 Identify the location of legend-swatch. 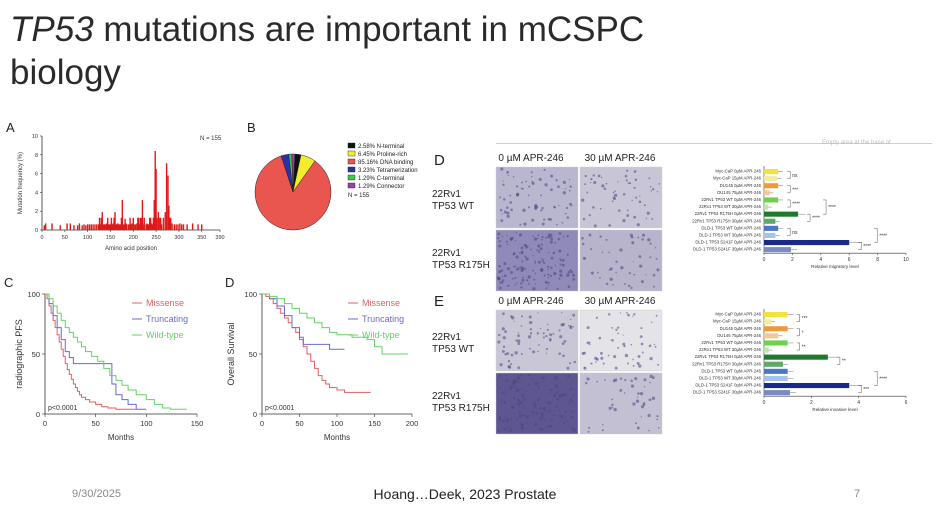
(351, 169).